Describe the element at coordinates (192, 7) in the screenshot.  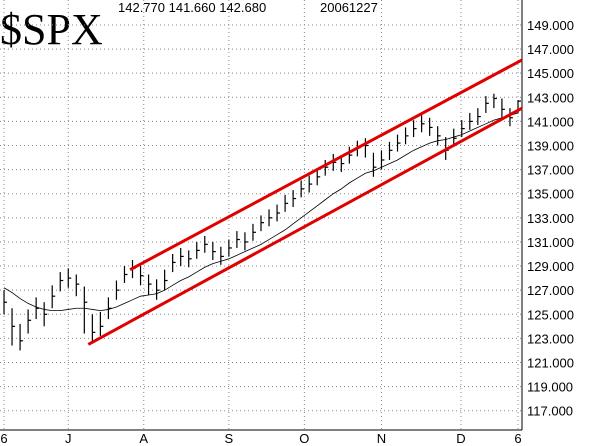
I see `quote: 142.770 141.660 142.680` at that location.